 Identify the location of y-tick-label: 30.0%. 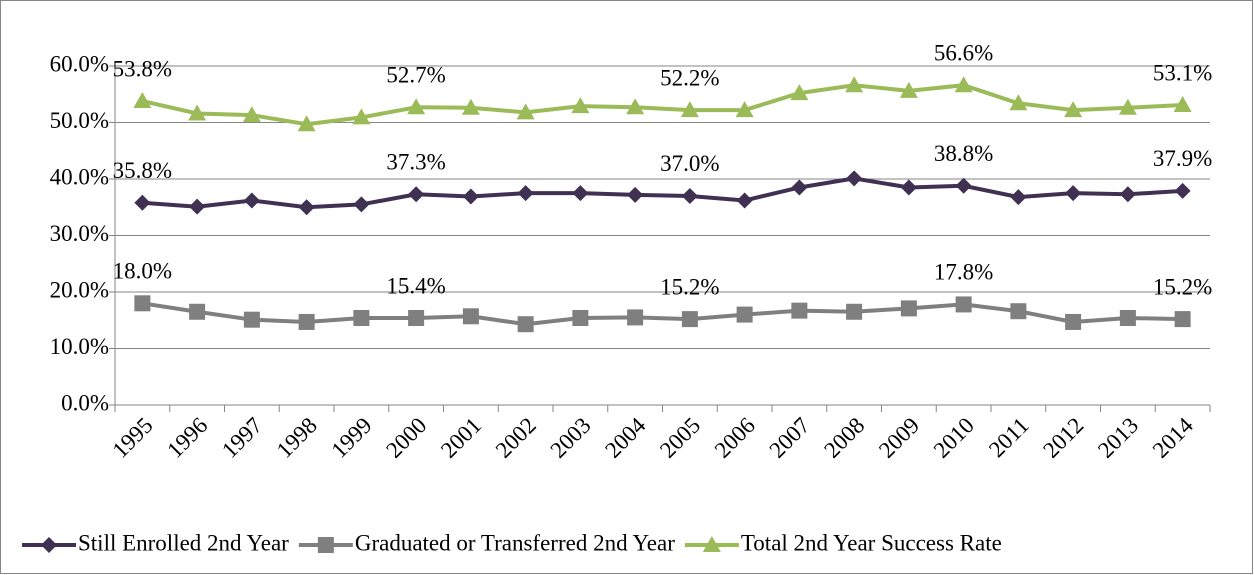
(79, 233).